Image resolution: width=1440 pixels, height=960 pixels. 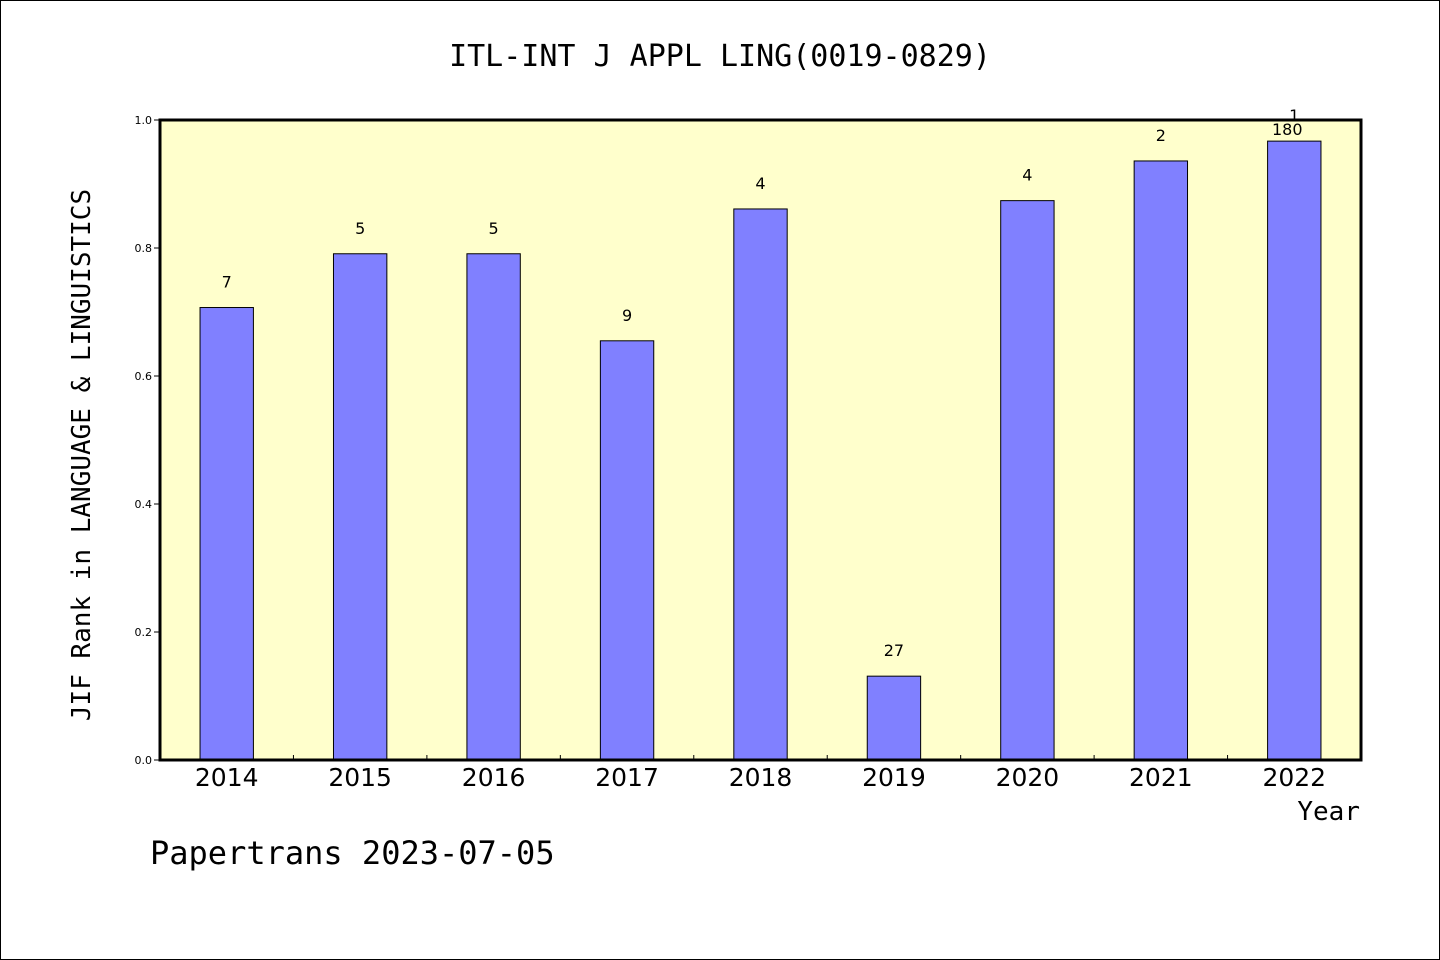 I want to click on x-axis-label: Year, so click(x=1328, y=812).